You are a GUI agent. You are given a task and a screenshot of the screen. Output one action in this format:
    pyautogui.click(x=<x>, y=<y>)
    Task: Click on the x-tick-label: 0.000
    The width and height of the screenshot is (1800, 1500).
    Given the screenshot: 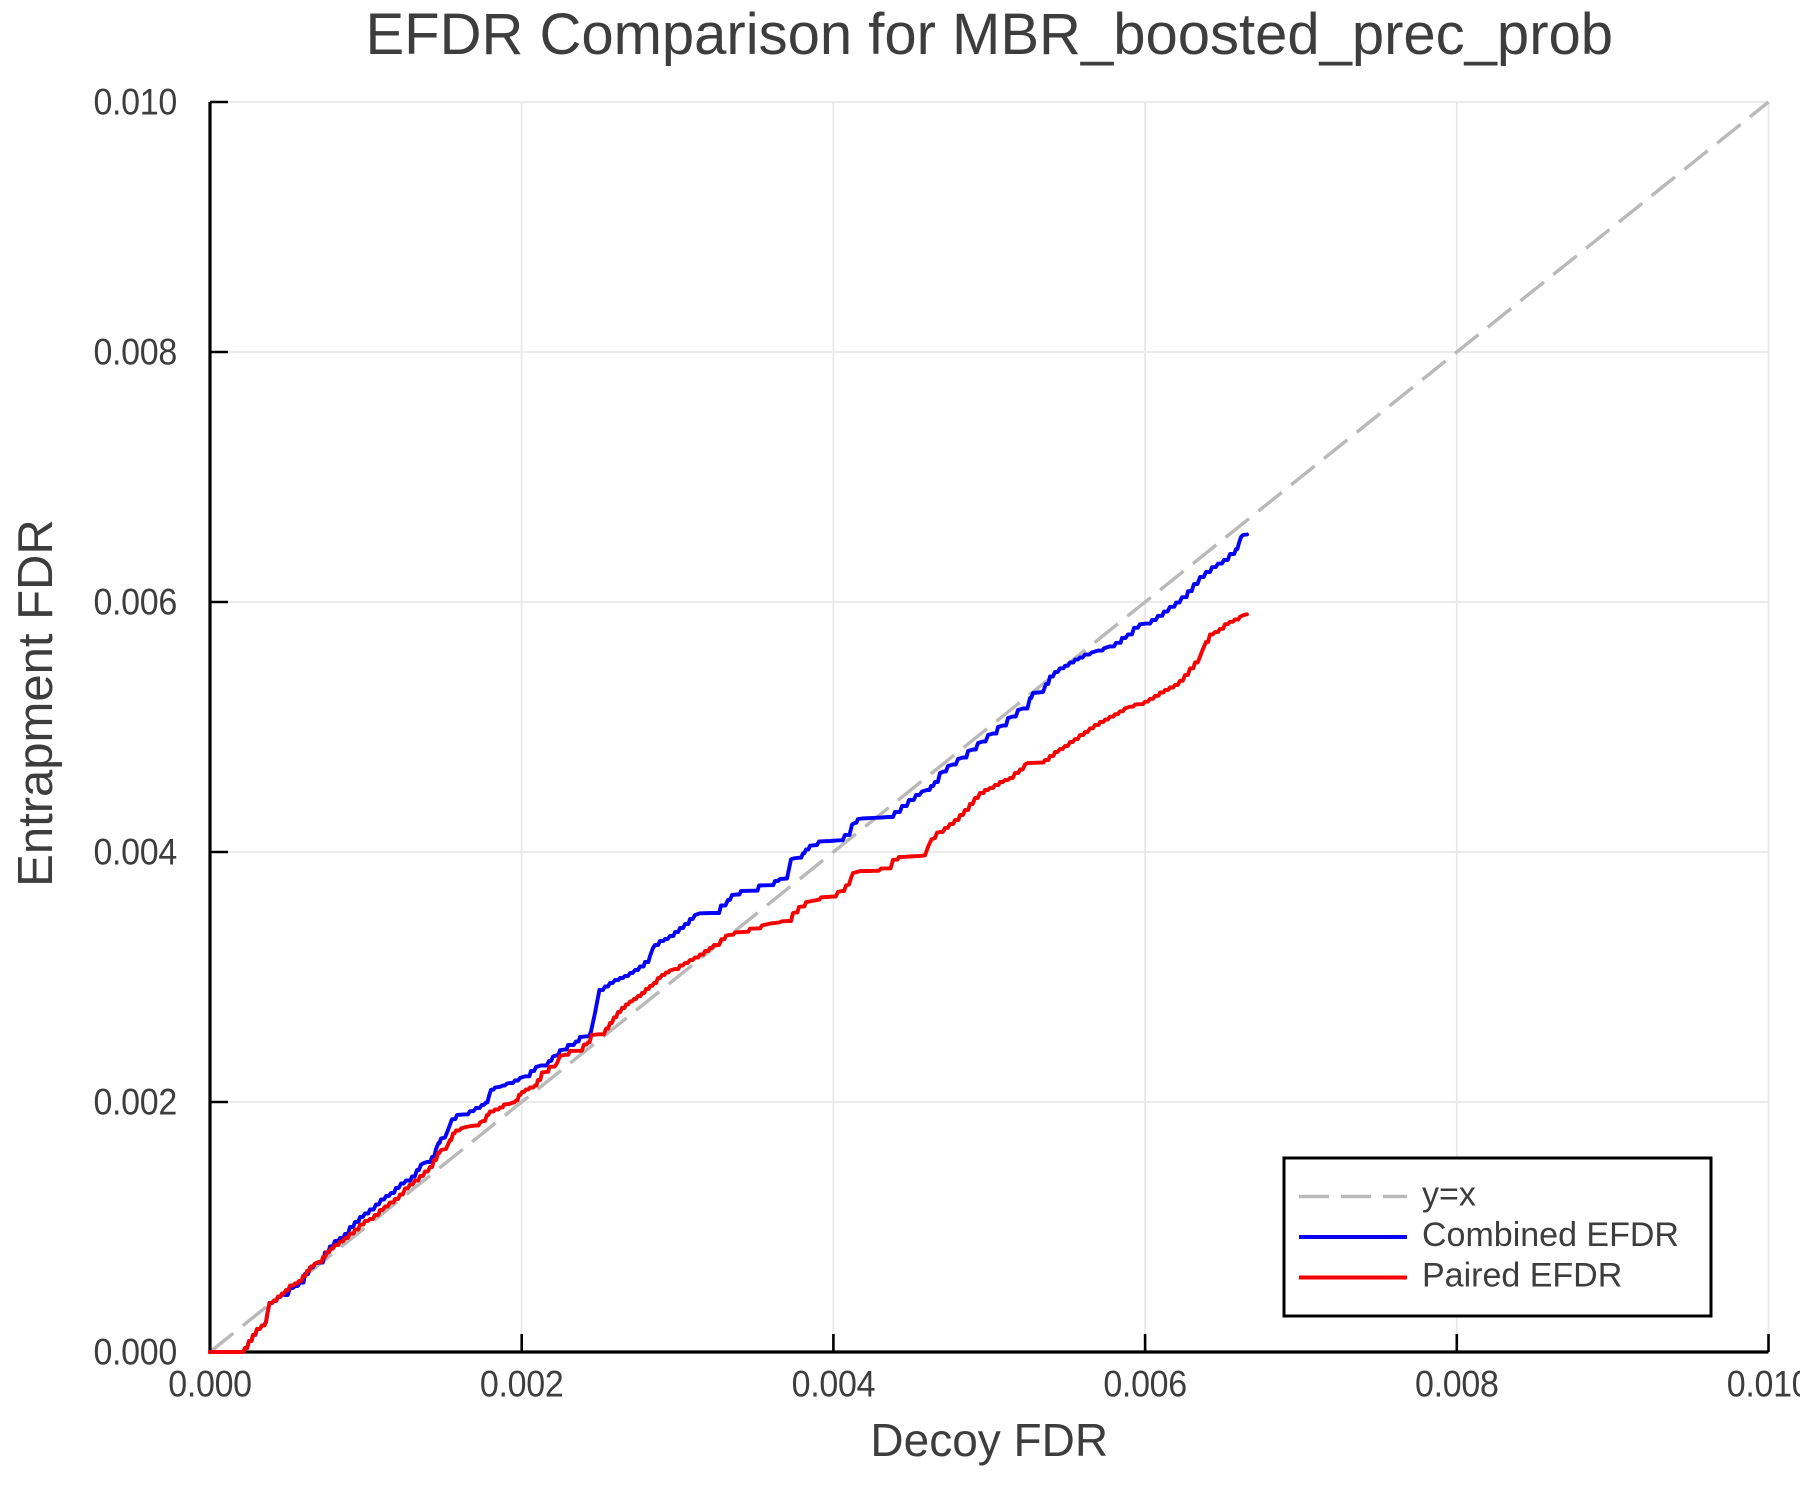 What is the action you would take?
    pyautogui.click(x=210, y=1385)
    